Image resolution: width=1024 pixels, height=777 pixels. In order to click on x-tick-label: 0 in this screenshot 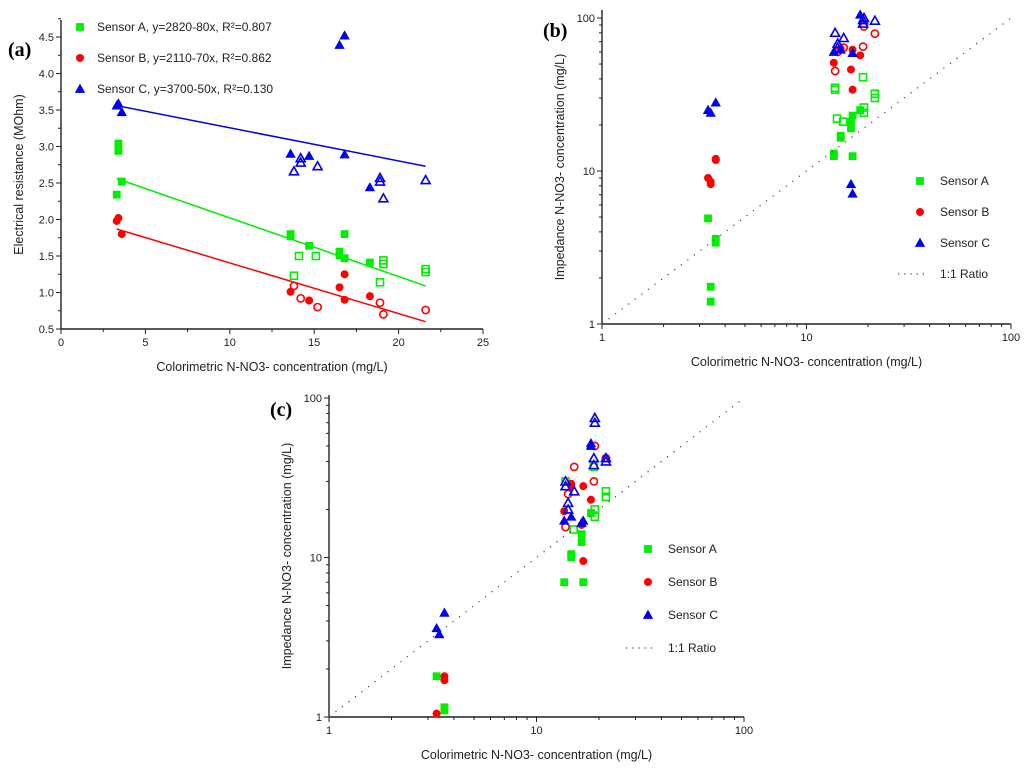, I will do `click(61, 343)`.